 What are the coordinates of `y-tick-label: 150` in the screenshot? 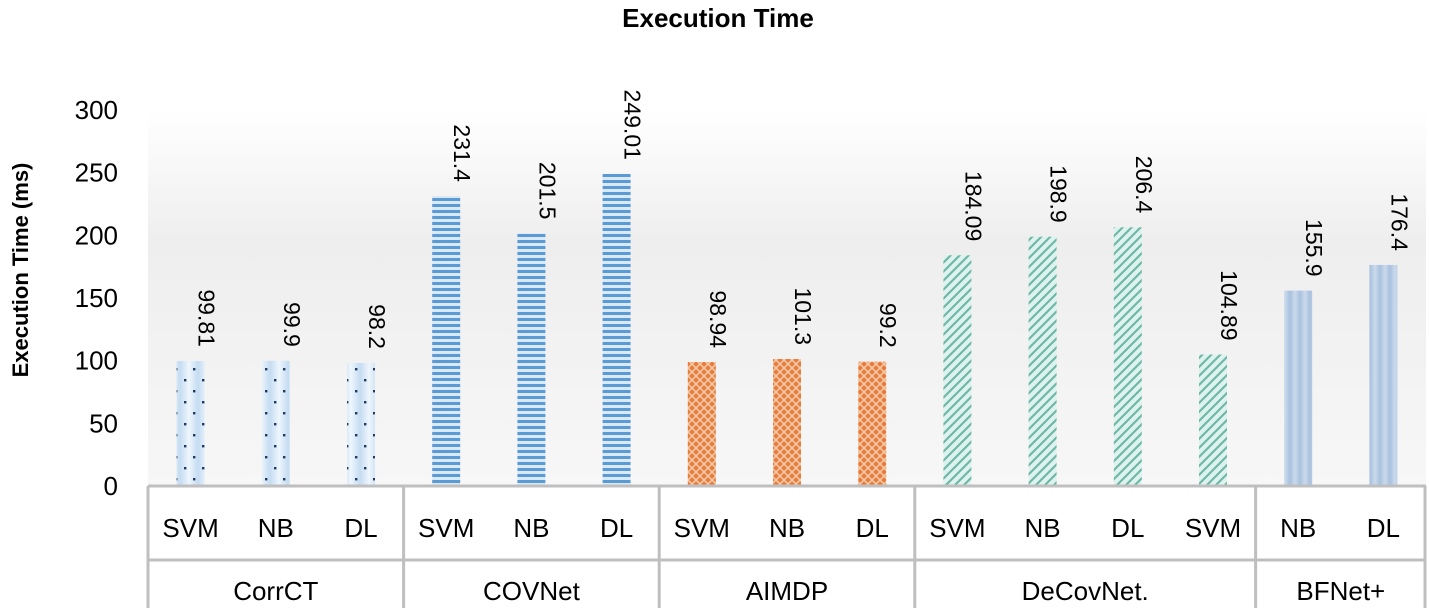 It's located at (96, 298).